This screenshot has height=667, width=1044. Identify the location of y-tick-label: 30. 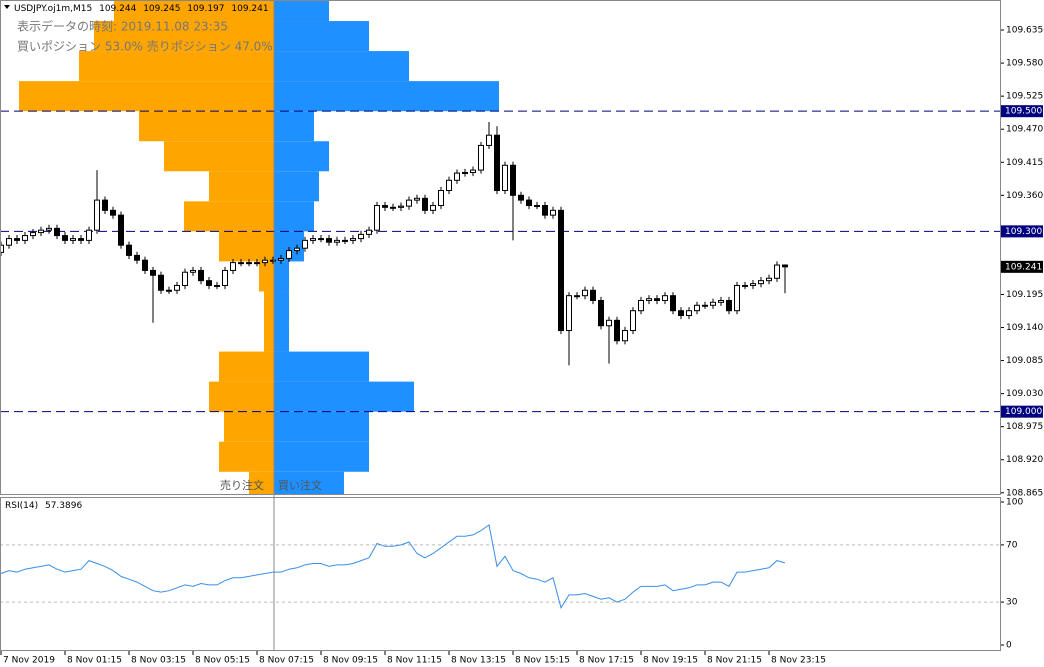
(1012, 603).